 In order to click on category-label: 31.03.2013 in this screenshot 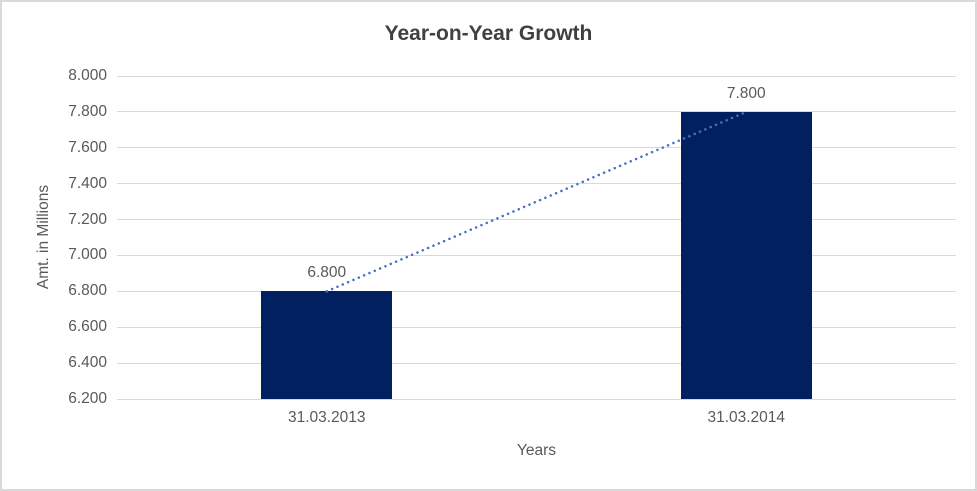, I will do `click(326, 417)`.